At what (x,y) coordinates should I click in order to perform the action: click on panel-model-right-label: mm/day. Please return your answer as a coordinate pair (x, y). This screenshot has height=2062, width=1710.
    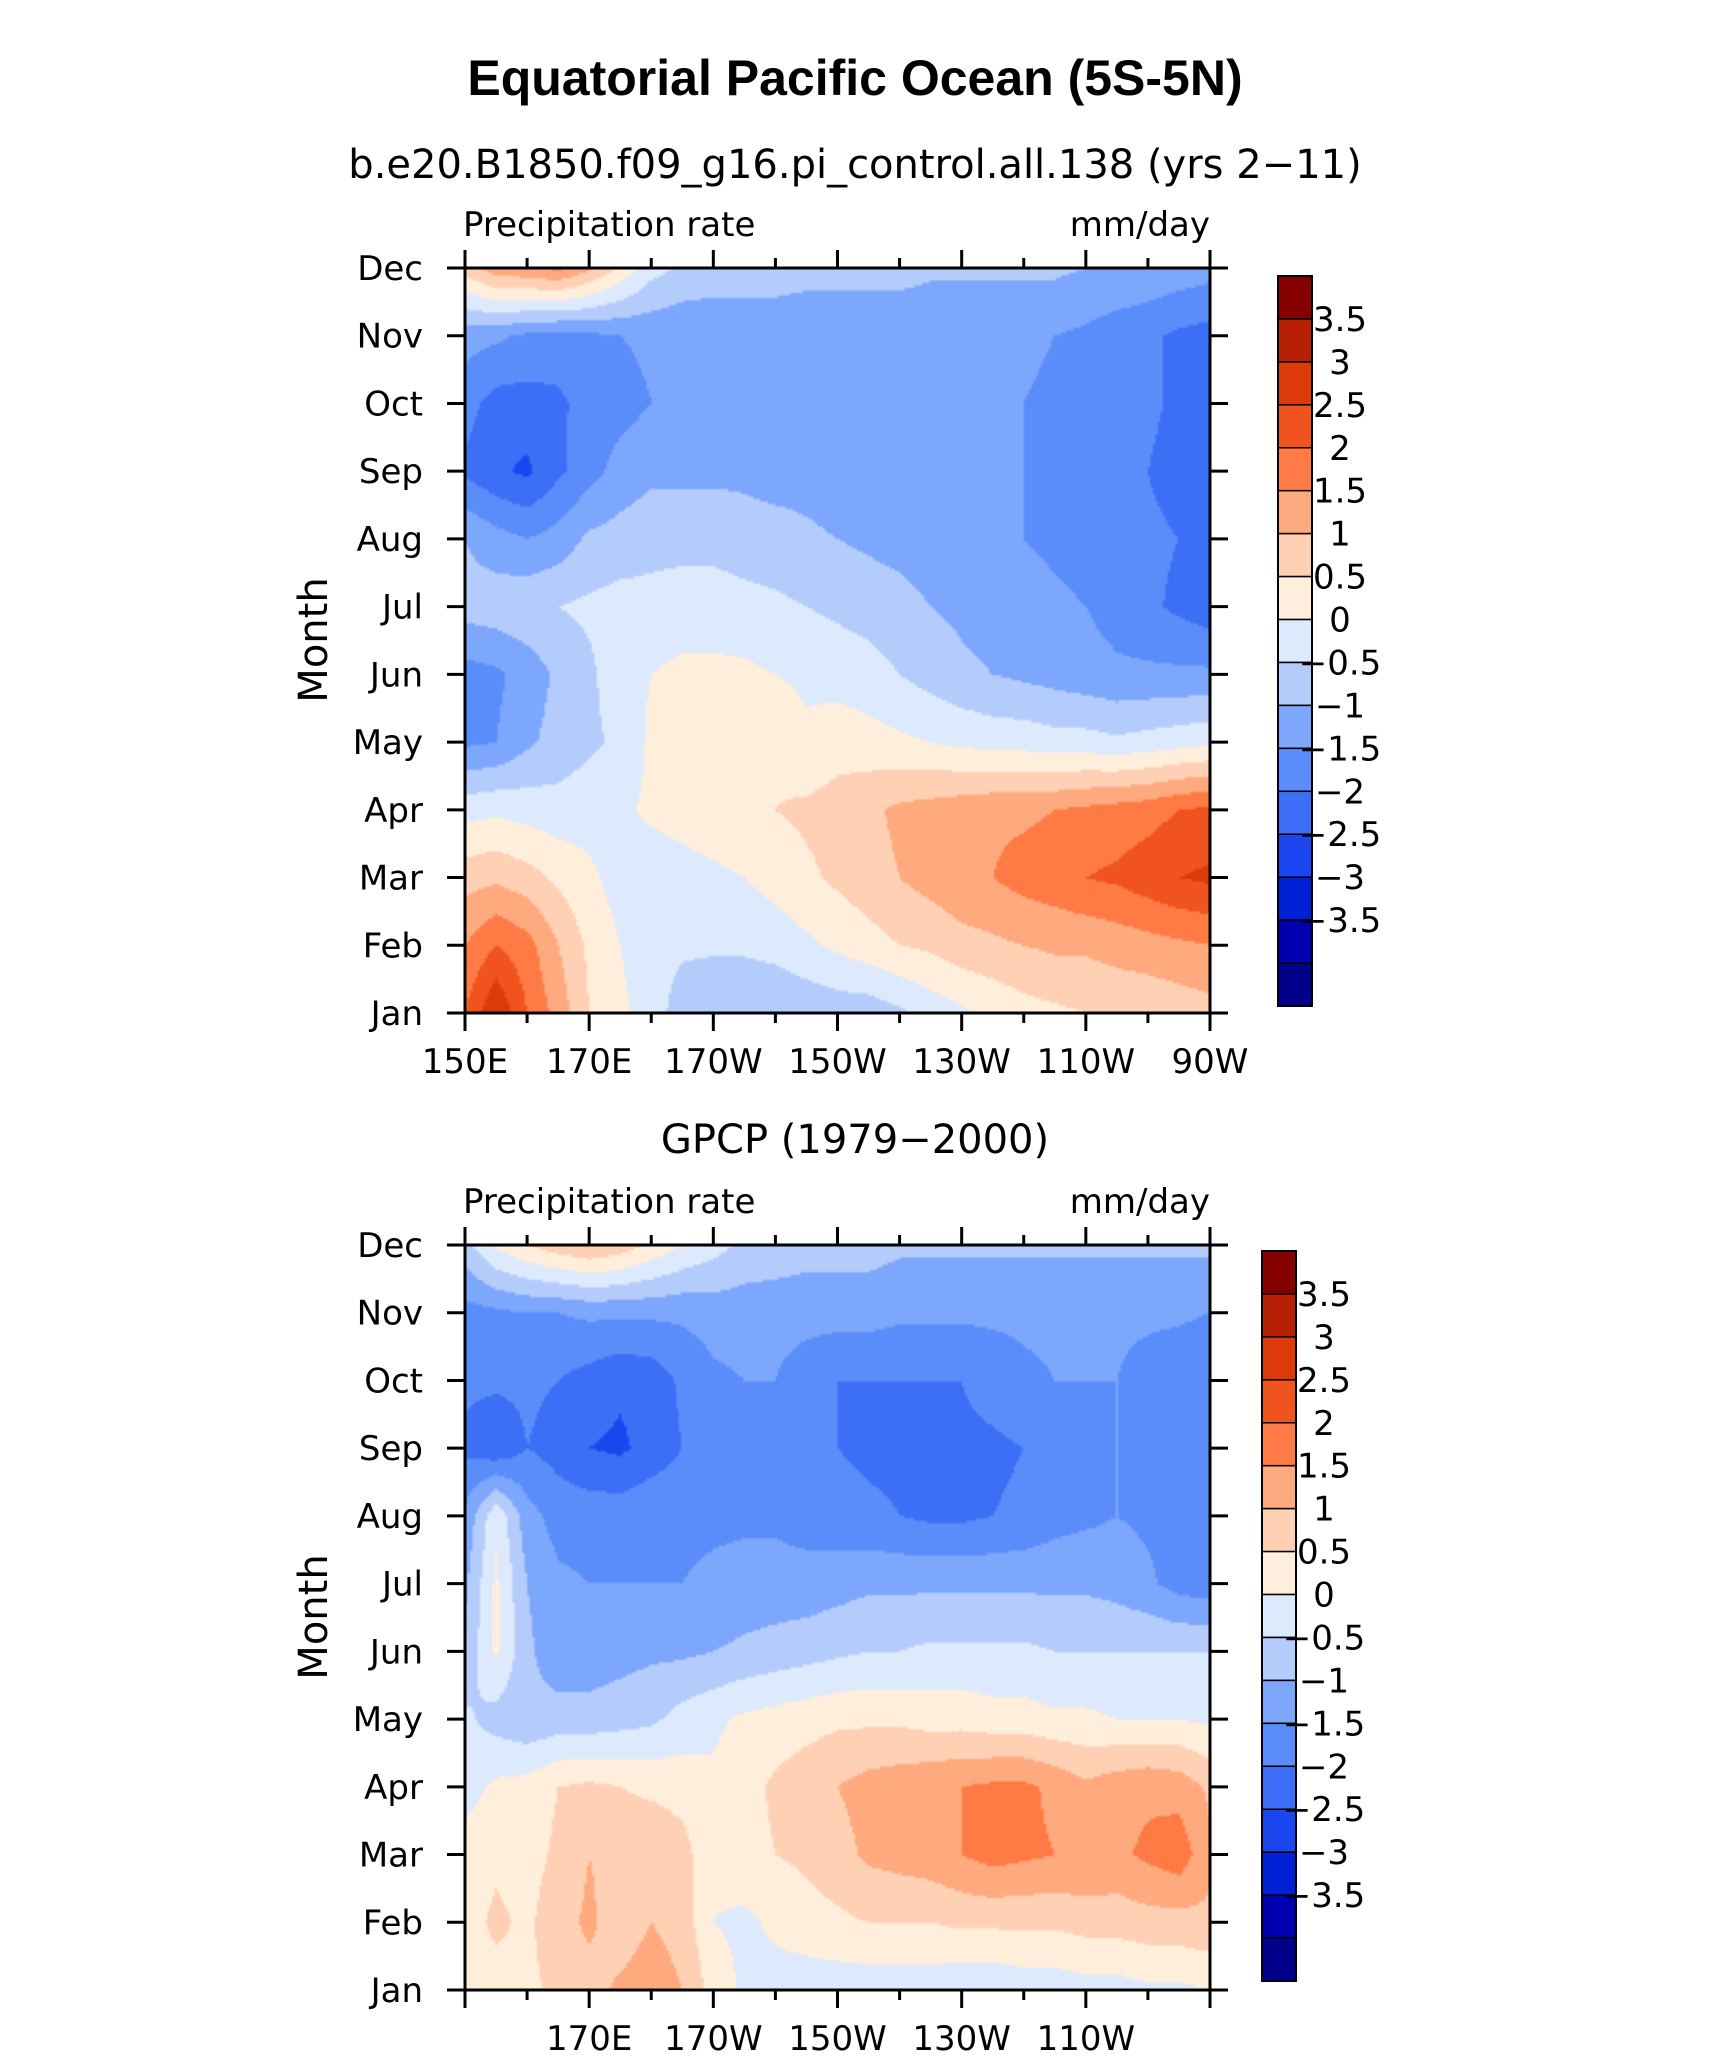
    Looking at the image, I should click on (1140, 225).